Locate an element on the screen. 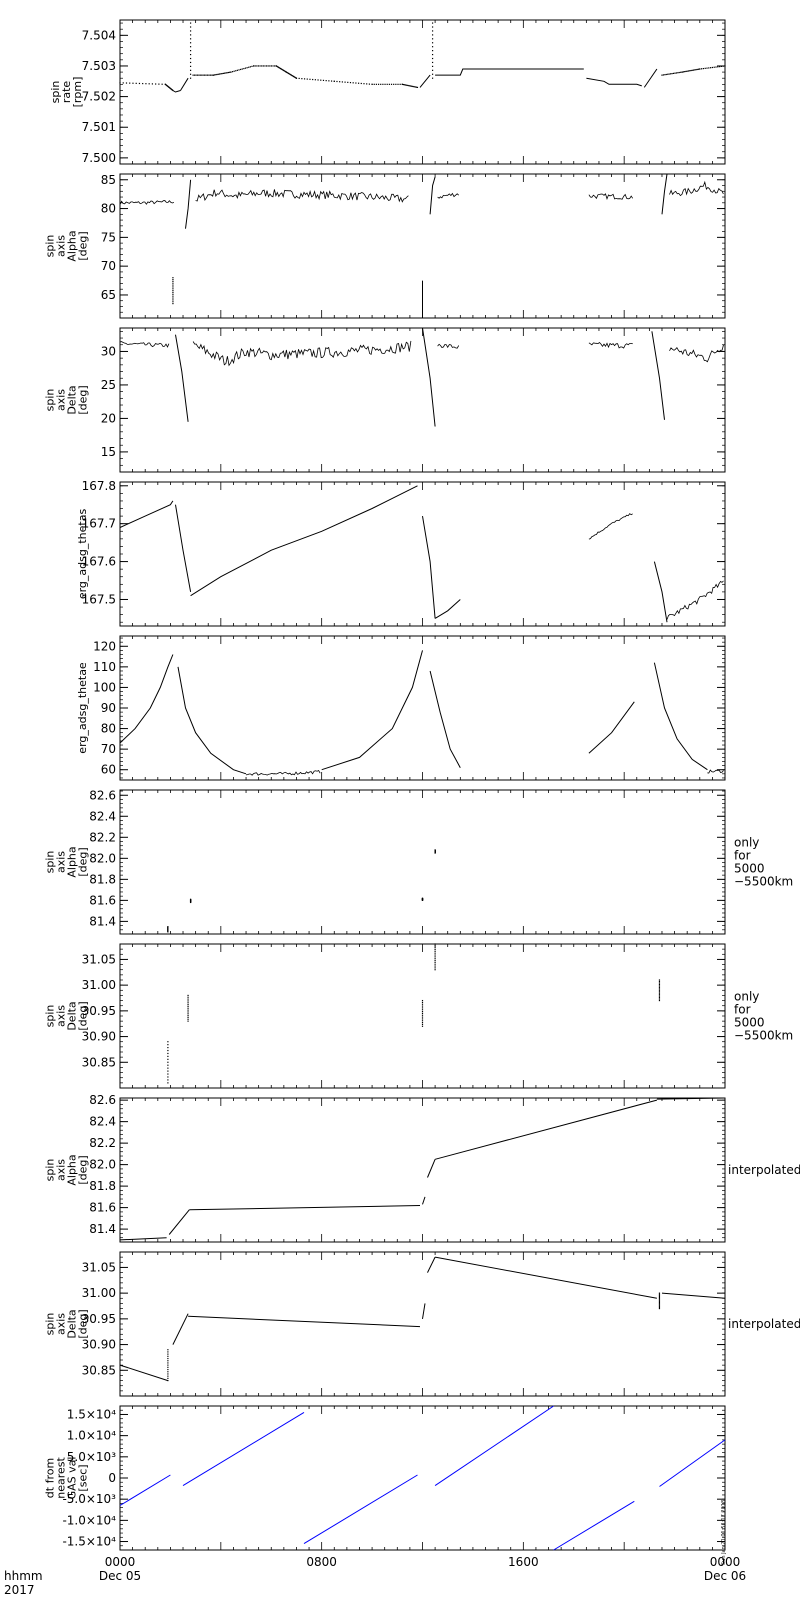 The height and width of the screenshot is (1600, 800). panel-erg-adsg-thetas: 167.5 167.6 167.7 167.8 erg_adsg_thetas is located at coordinates (401, 553).